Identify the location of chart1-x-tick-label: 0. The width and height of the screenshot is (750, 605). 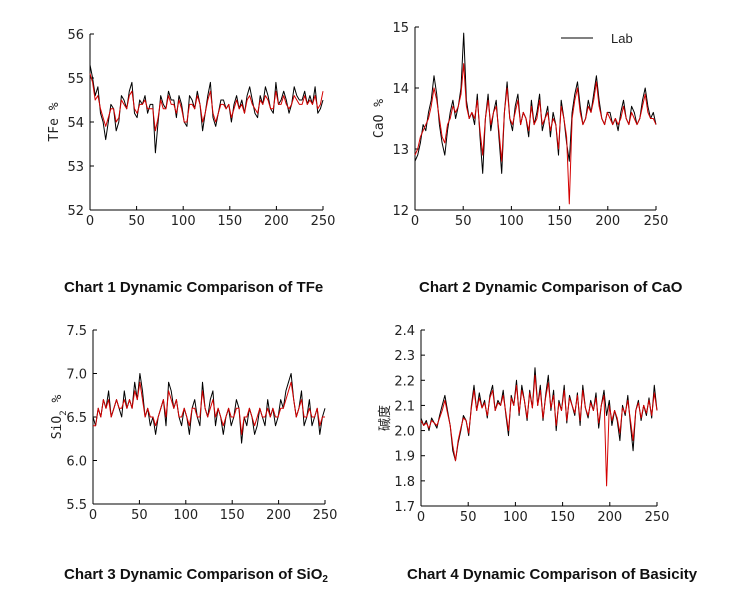
(90, 221).